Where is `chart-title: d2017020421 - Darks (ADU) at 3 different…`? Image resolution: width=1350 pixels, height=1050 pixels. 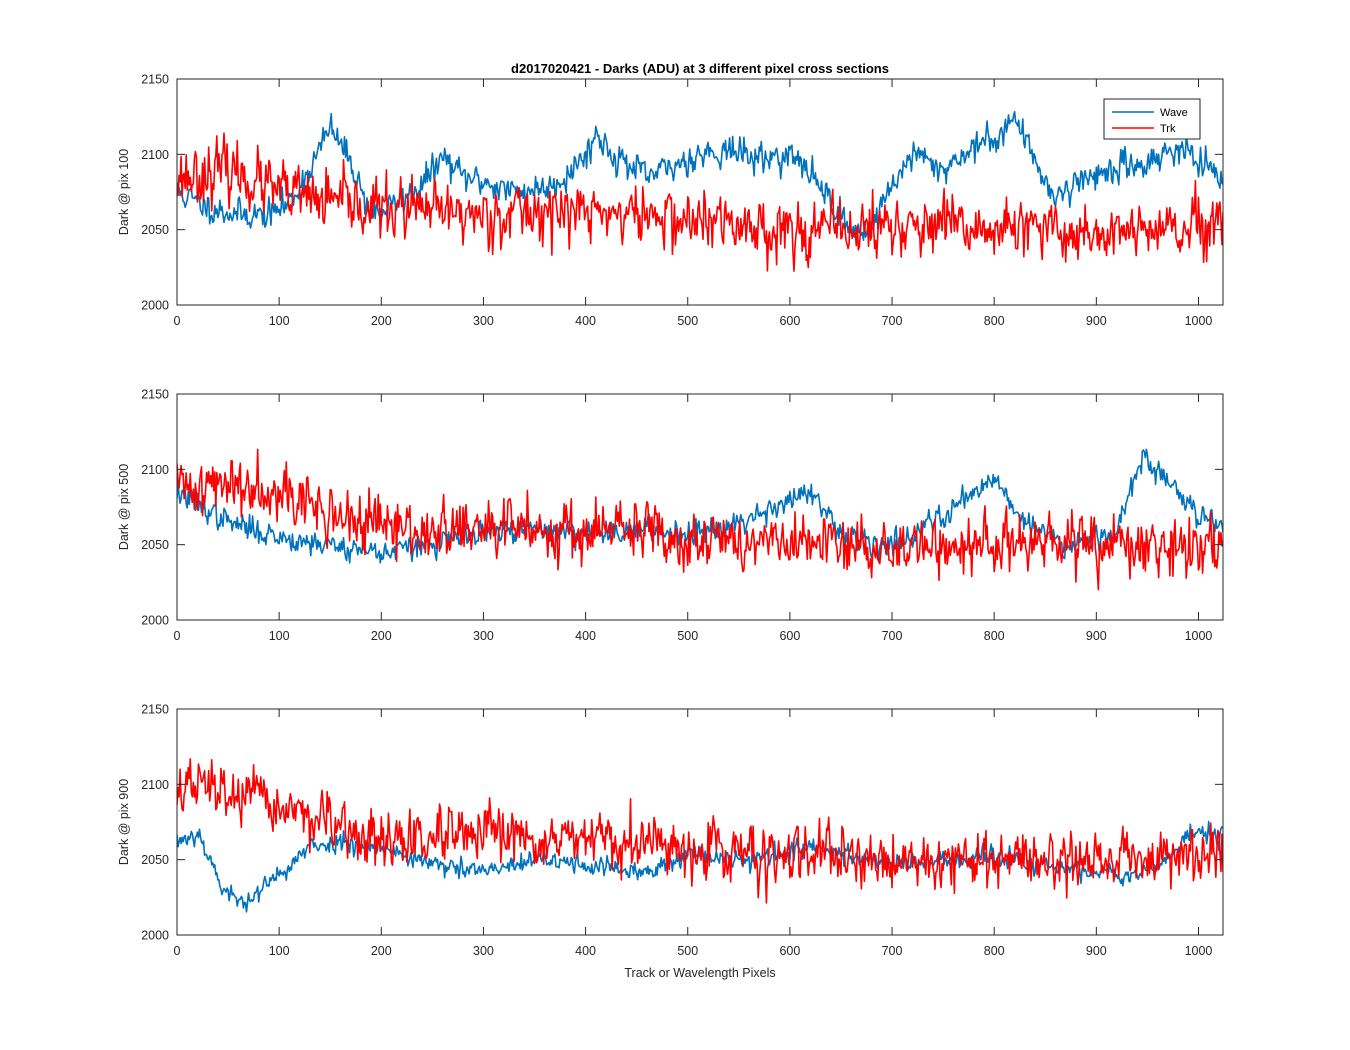
chart-title: d2017020421 - Darks (ADU) at 3 different… is located at coordinates (700, 68).